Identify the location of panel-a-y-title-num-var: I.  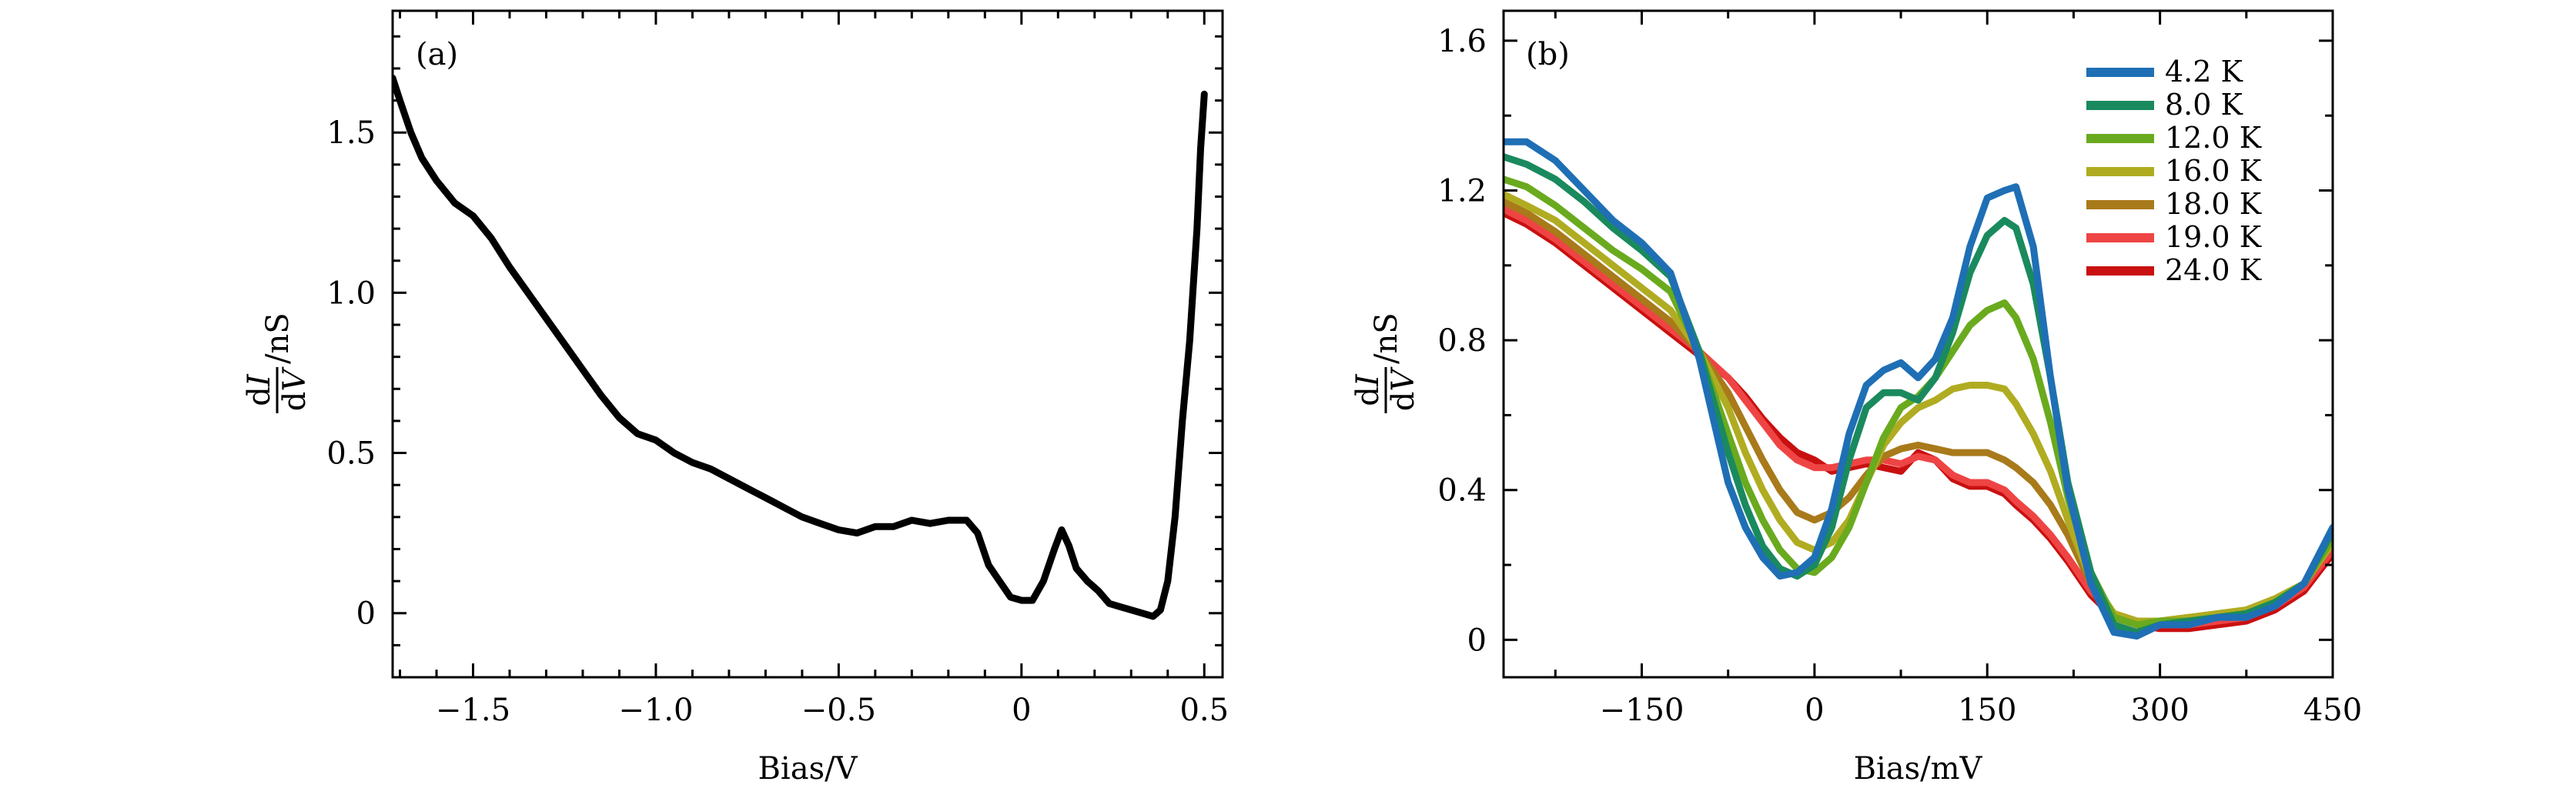
(260, 380).